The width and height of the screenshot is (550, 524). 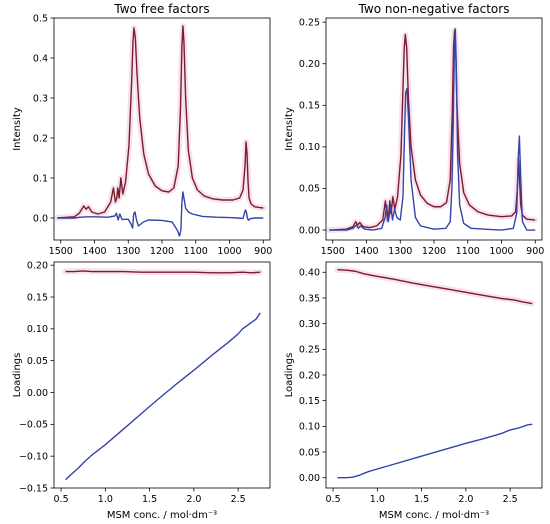 I want to click on y-tick-label: 0.1, so click(x=40, y=178).